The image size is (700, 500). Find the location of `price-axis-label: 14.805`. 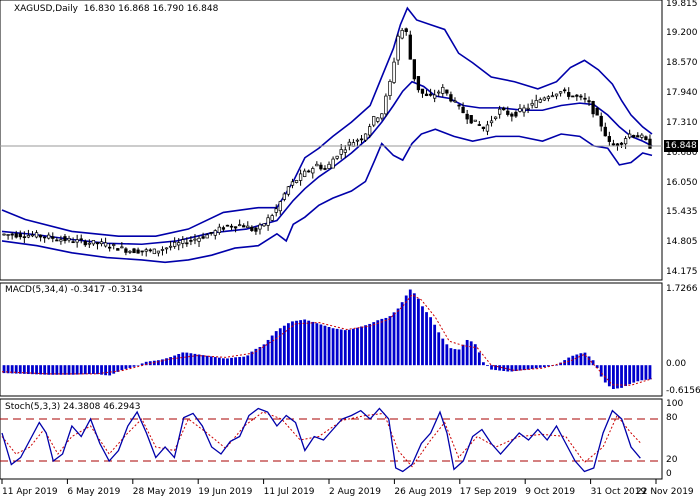

price-axis-label: 14.805 is located at coordinates (682, 242).